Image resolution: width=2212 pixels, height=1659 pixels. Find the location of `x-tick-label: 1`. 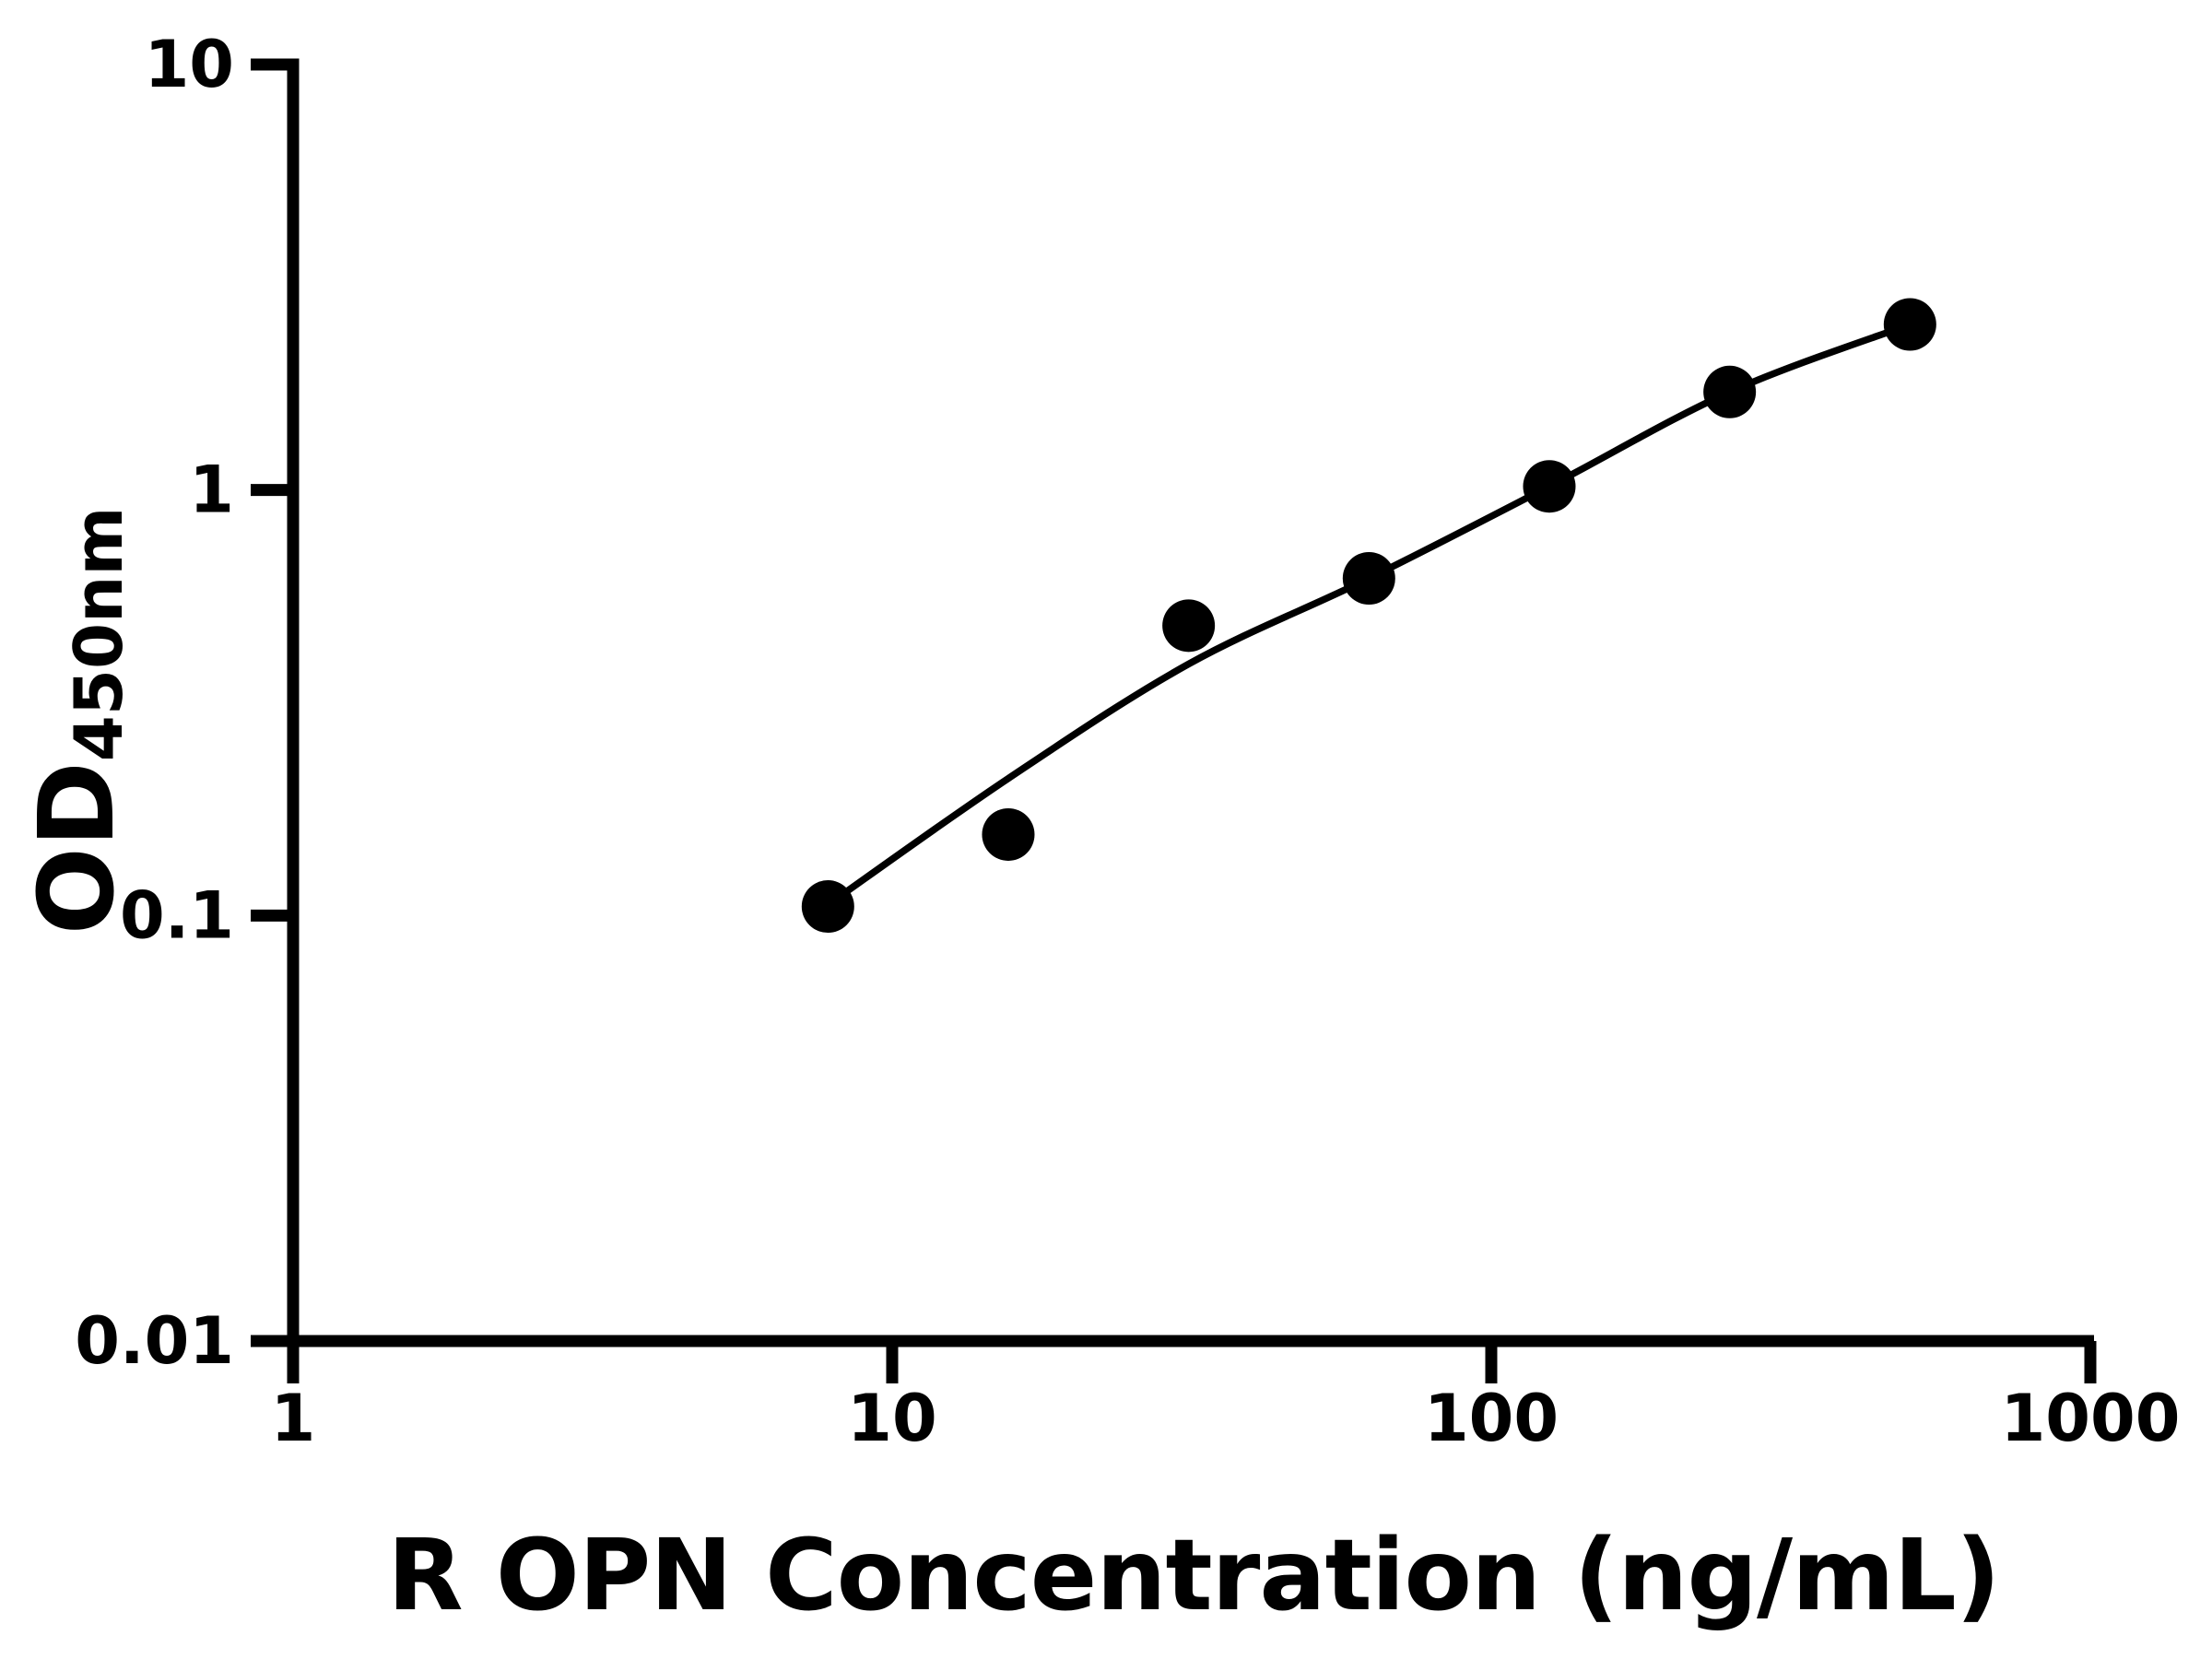

x-tick-label: 1 is located at coordinates (293, 1418).